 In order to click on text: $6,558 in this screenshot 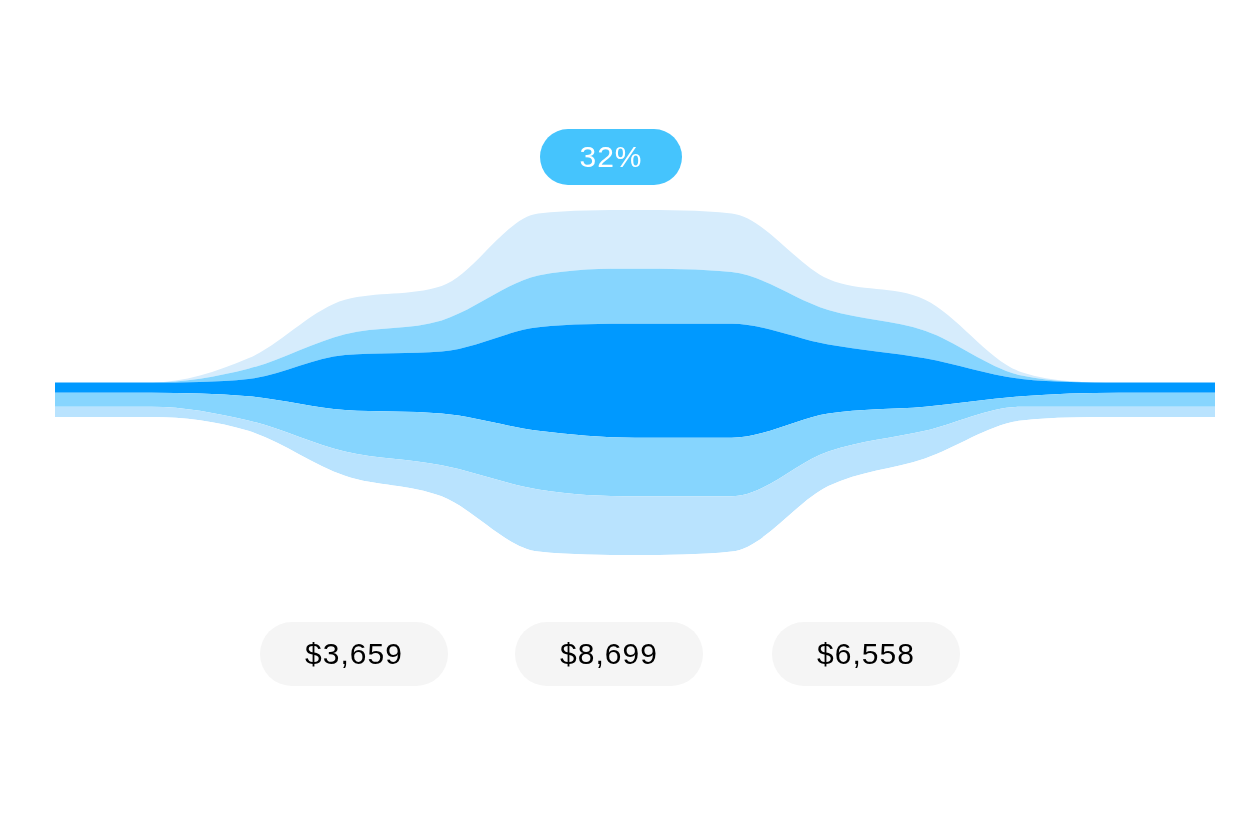, I will do `click(866, 654)`.